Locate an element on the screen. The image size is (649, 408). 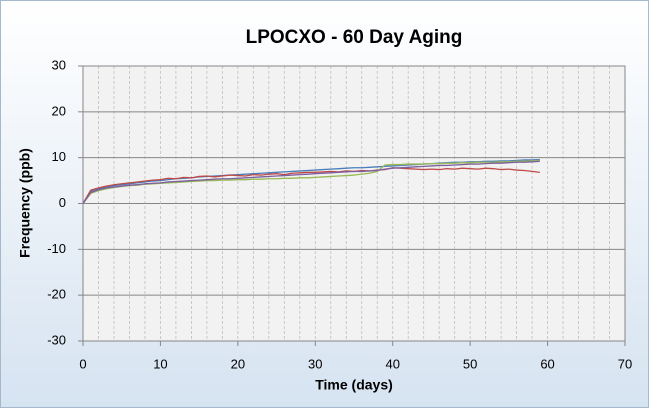
y-axis-title: Frequency (ppb) is located at coordinates (25, 203).